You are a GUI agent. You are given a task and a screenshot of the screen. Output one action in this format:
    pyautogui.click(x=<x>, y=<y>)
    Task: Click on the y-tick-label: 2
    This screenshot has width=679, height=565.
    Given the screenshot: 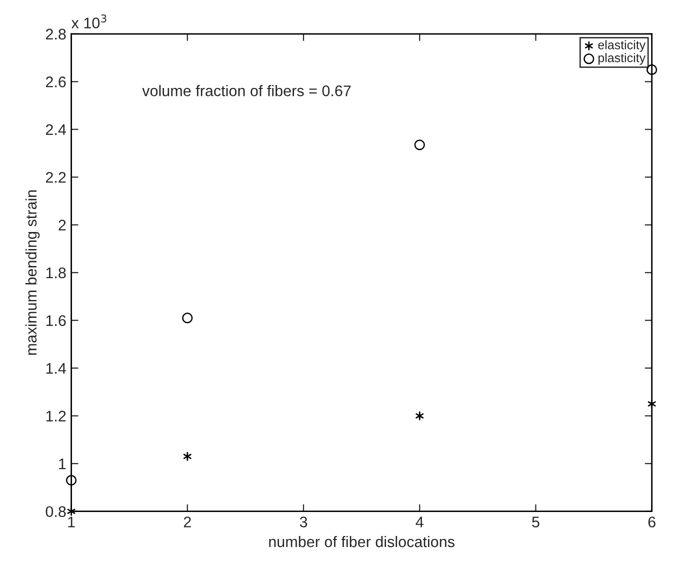 What is the action you would take?
    pyautogui.click(x=62, y=225)
    